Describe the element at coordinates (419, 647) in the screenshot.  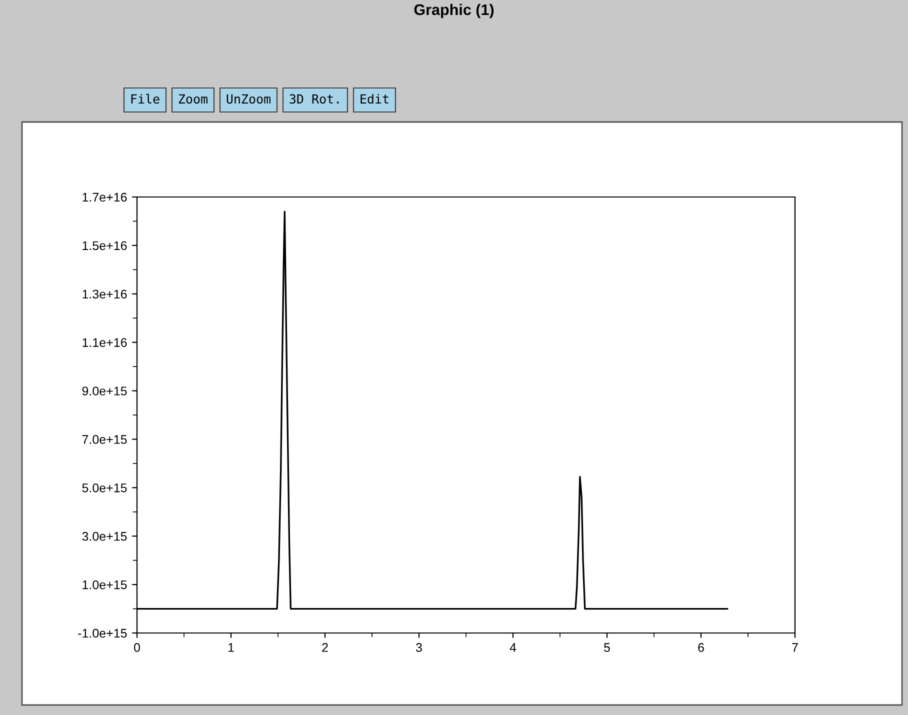
I see `x-tick-label: 3` at that location.